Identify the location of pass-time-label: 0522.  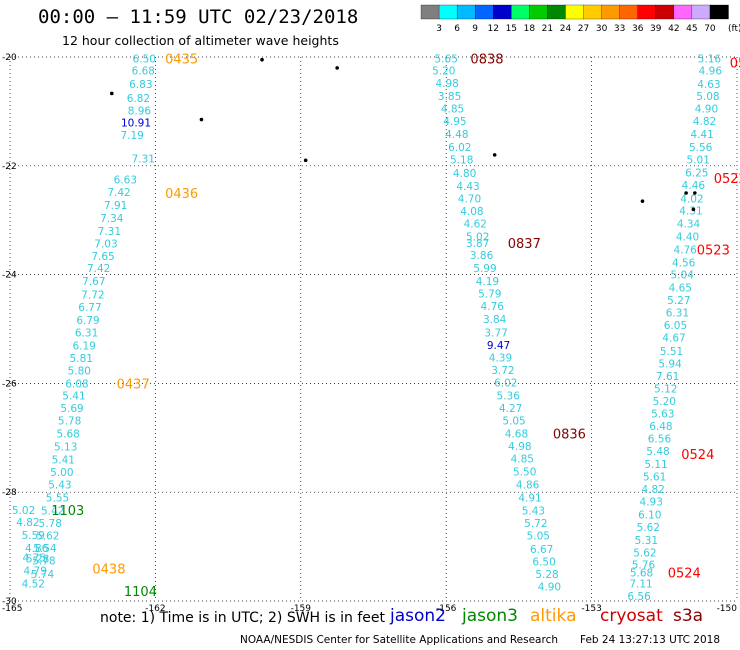
(727, 179).